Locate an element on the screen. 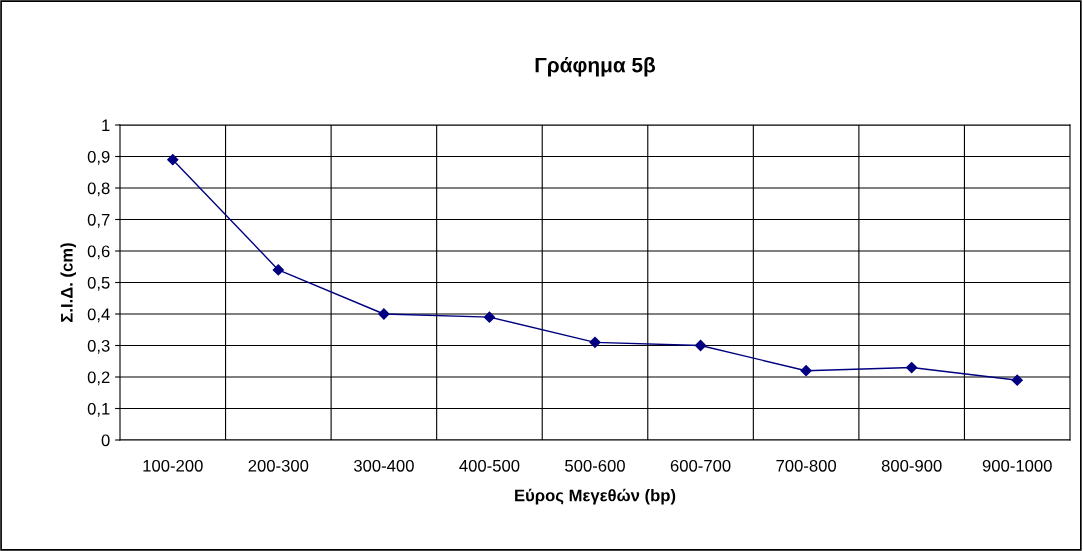 Image resolution: width=1083 pixels, height=551 pixels. x-tick-label: 500-600 is located at coordinates (595, 465).